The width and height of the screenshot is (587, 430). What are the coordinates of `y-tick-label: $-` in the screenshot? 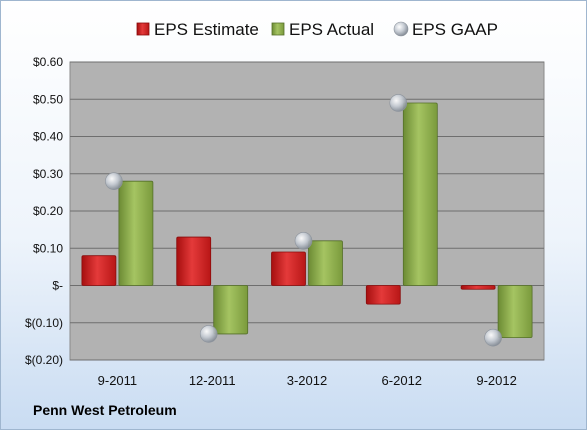 It's located at (57, 286).